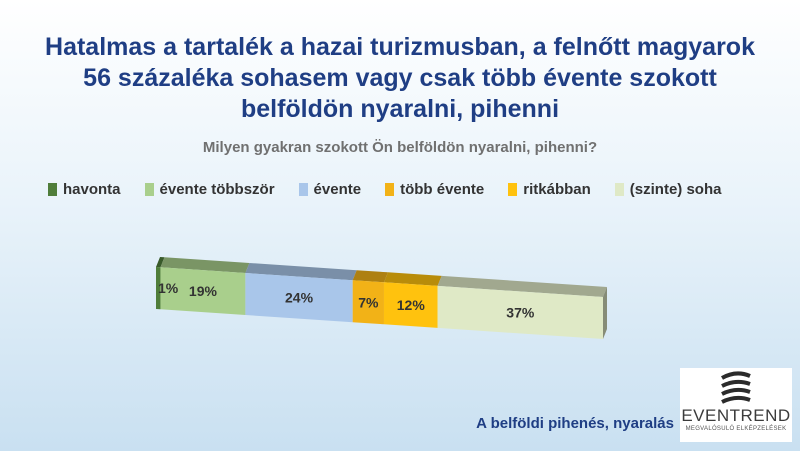  Describe the element at coordinates (736, 415) in the screenshot. I see `logo-name: EVENTREND` at that location.